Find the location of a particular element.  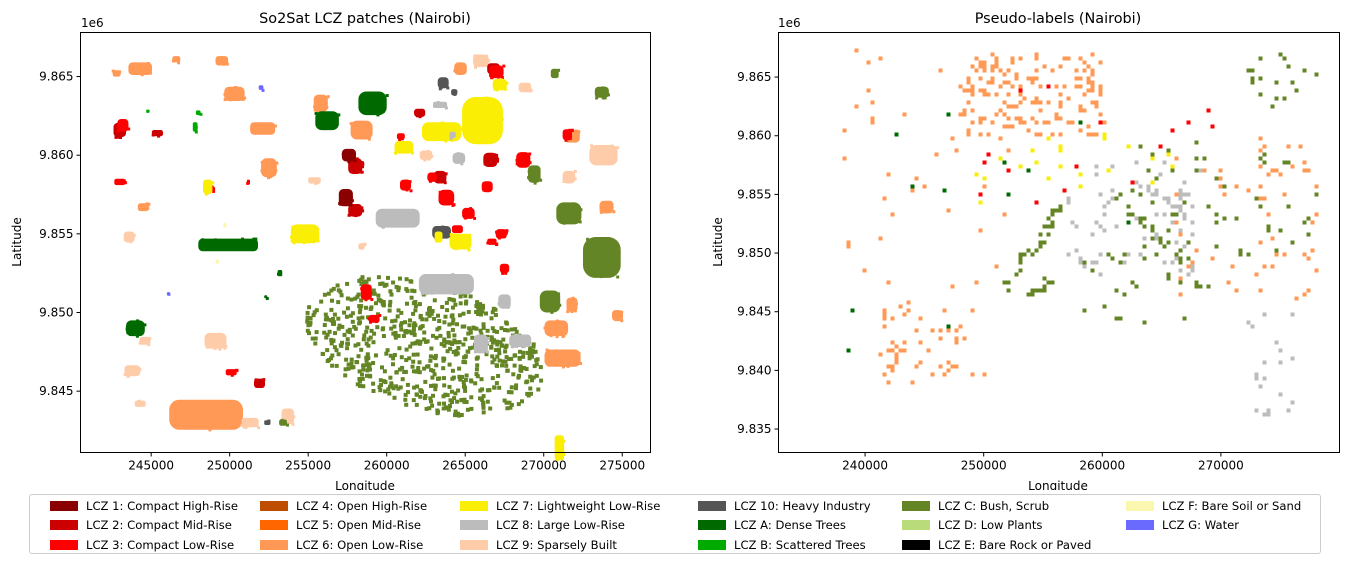

left-y-tick-label: 9.850 is located at coordinates (56, 313).